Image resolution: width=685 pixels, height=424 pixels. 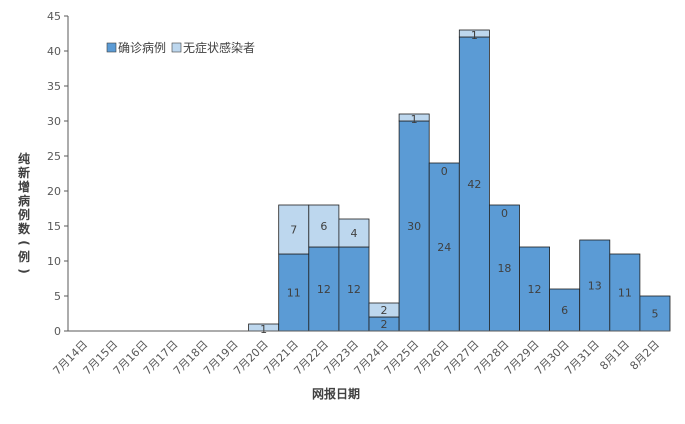 What do you see at coordinates (414, 226) in the screenshot?
I see `data-label-confirmed: 30` at bounding box center [414, 226].